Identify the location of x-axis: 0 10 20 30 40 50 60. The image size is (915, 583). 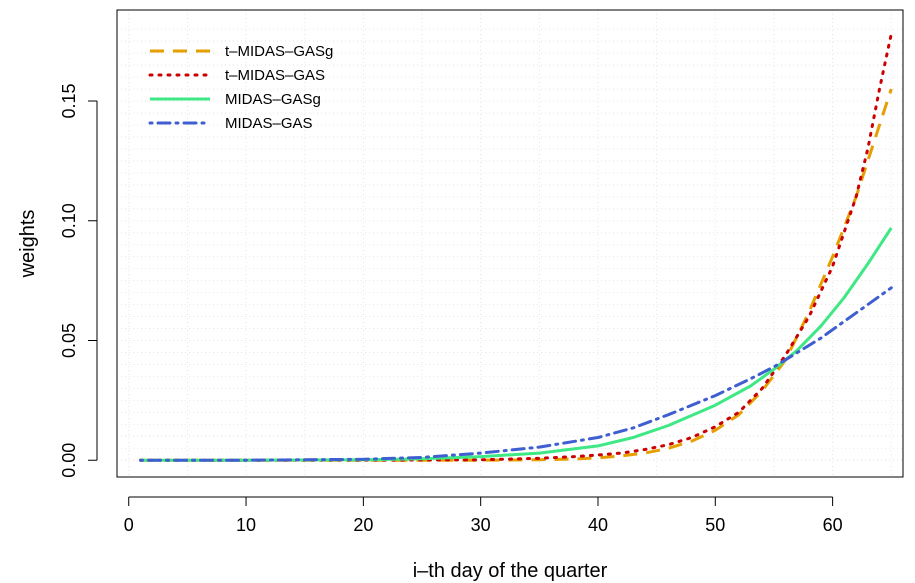
(483, 515).